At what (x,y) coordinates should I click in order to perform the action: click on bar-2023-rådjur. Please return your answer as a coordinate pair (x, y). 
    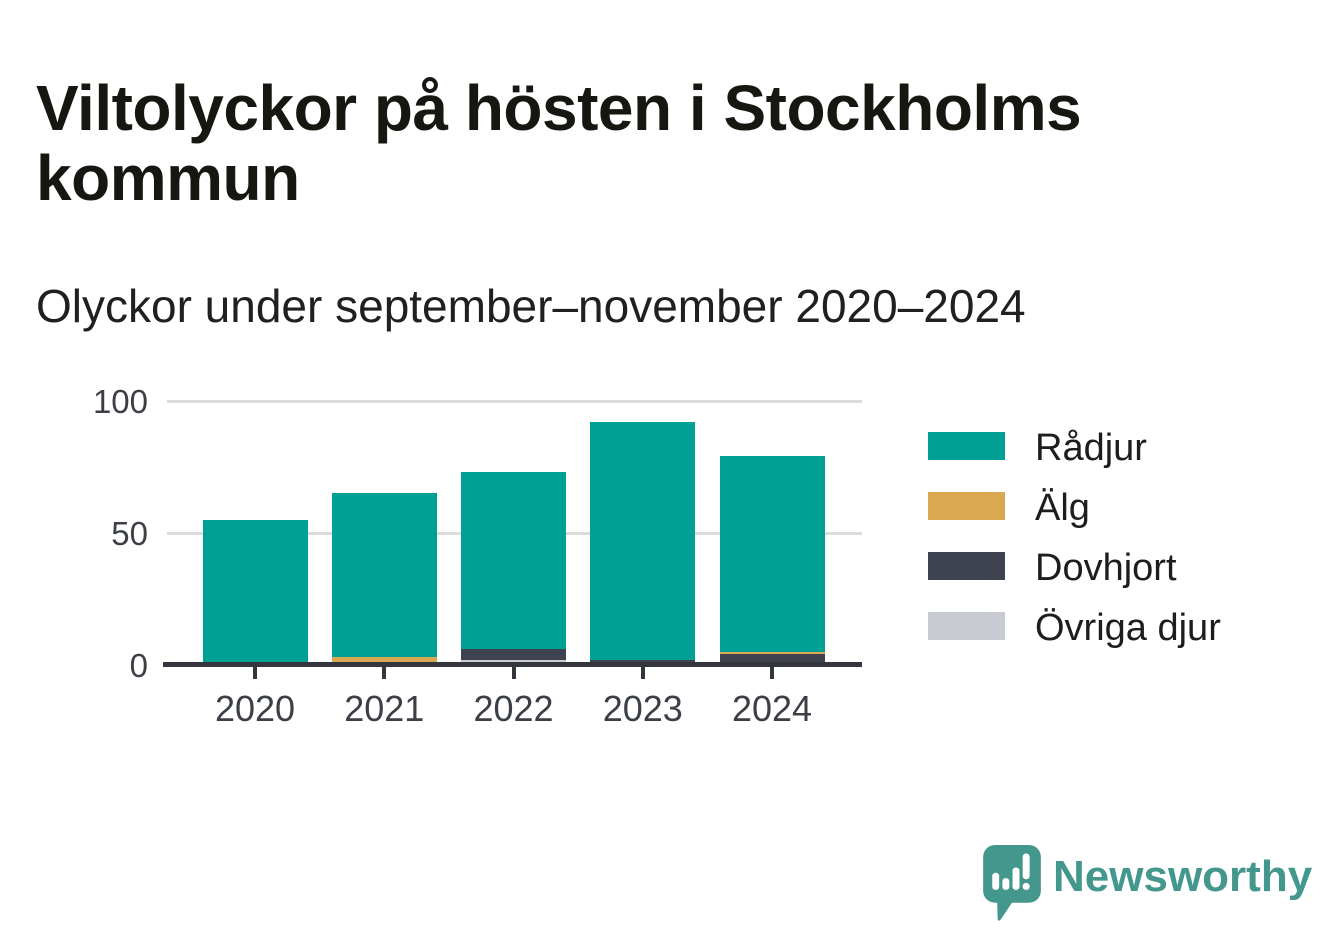
    Looking at the image, I should click on (643, 541).